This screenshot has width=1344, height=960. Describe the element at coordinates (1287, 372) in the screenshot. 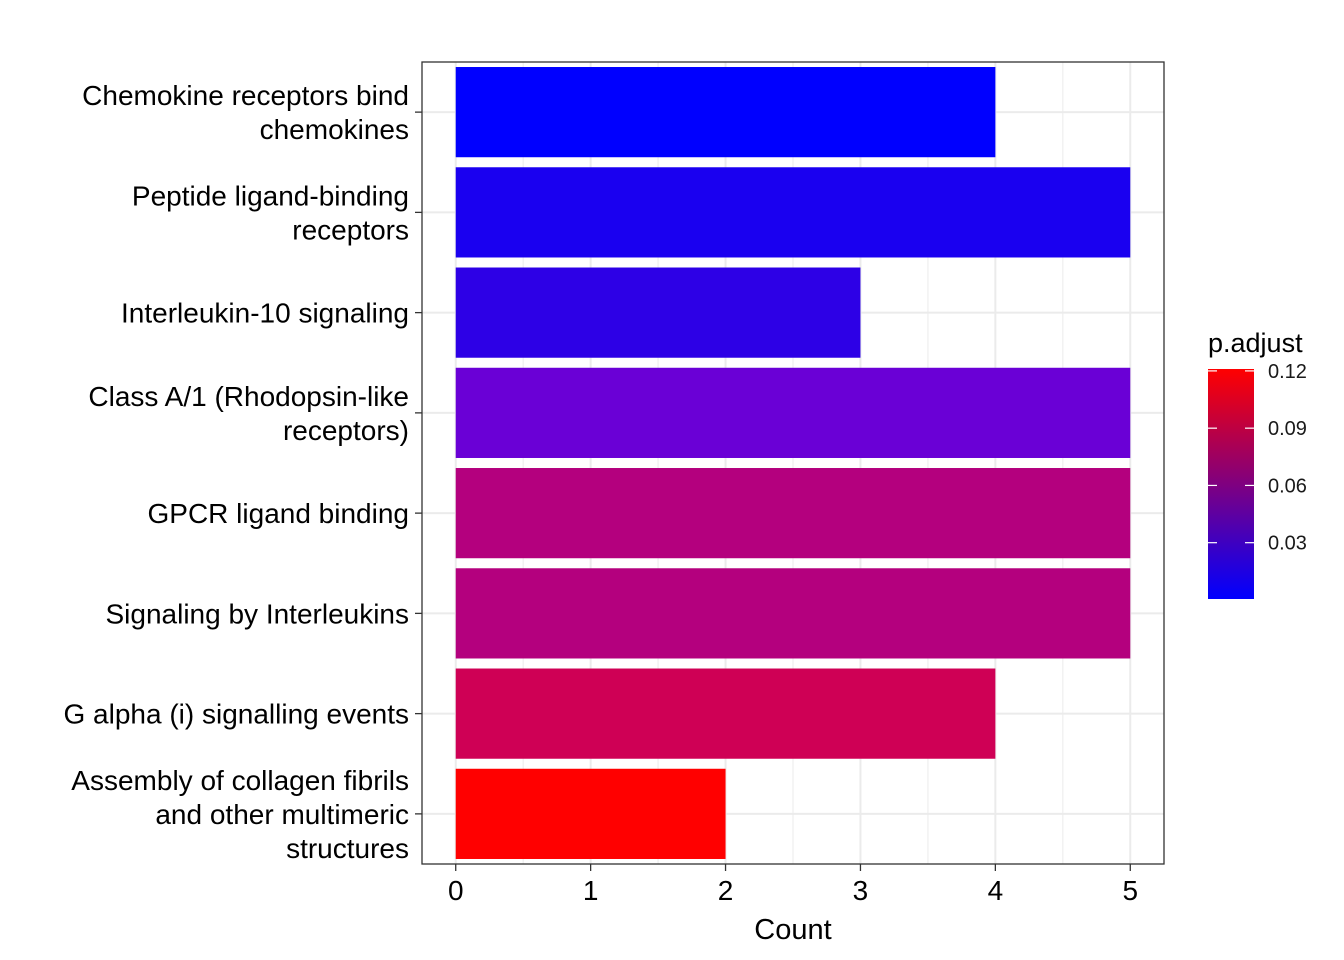

I see `legend-tick-label: 0.12` at that location.